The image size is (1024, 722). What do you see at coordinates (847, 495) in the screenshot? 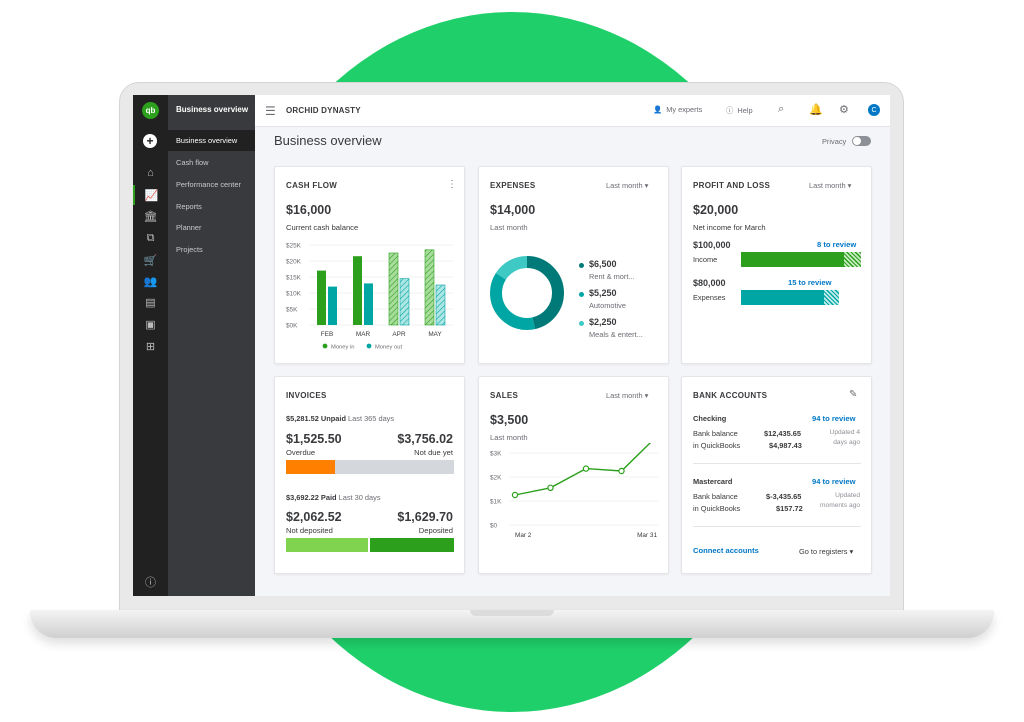
I see `mastercard-updated-1: Updated` at bounding box center [847, 495].